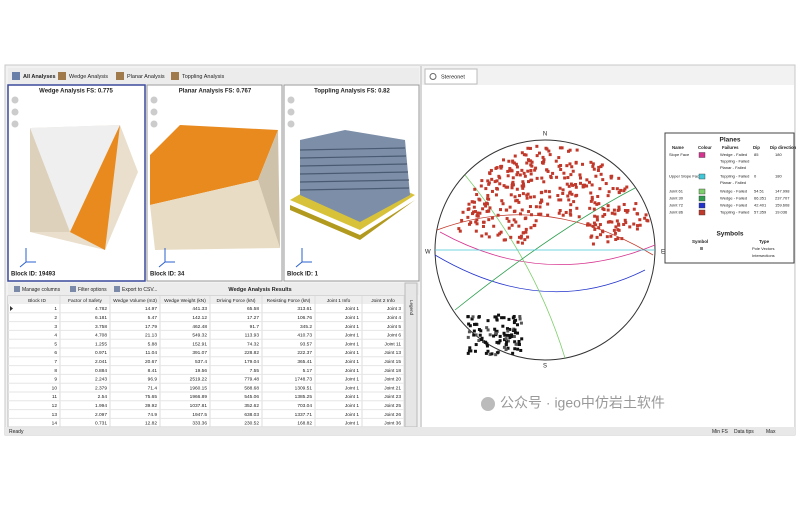 Image resolution: width=800 pixels, height=505 pixels. What do you see at coordinates (744, 432) in the screenshot?
I see `status-item: Data tips` at bounding box center [744, 432].